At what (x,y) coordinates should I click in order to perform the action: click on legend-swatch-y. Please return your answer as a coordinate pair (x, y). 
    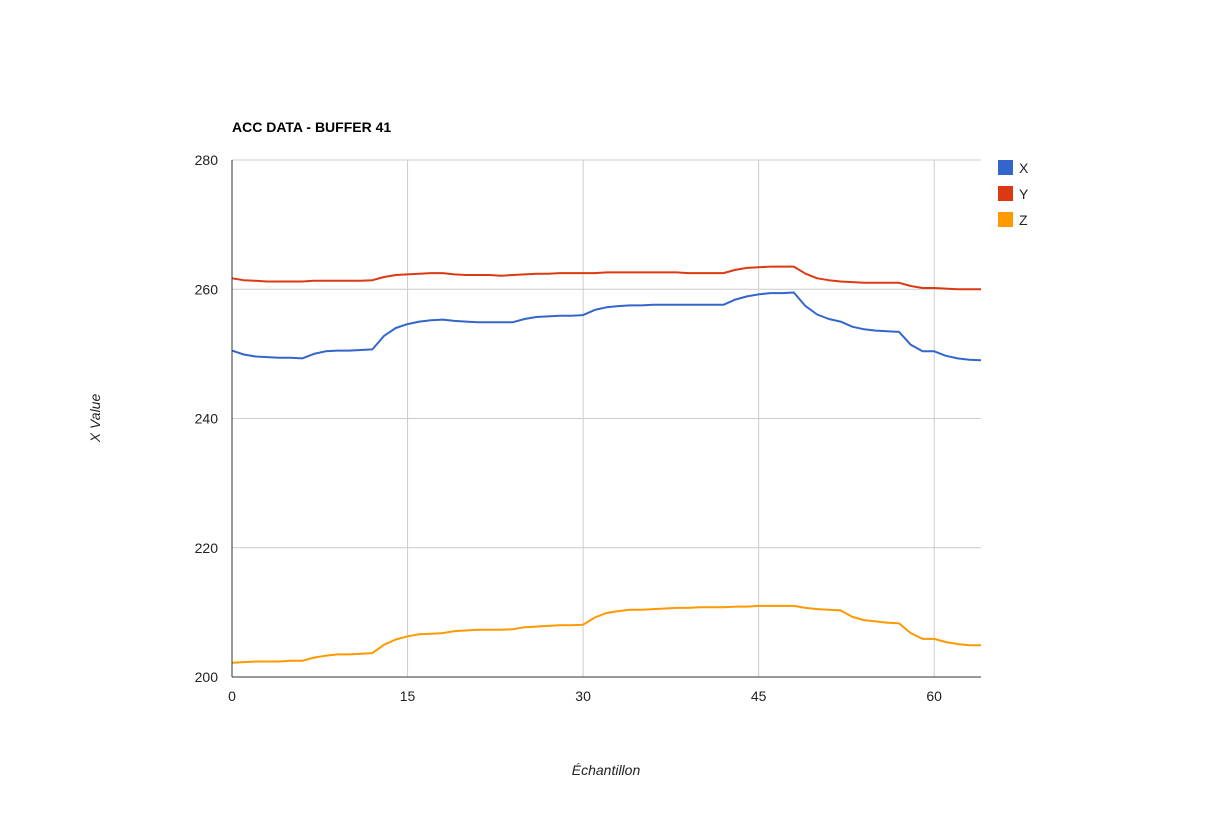
    Looking at the image, I should click on (1005, 193).